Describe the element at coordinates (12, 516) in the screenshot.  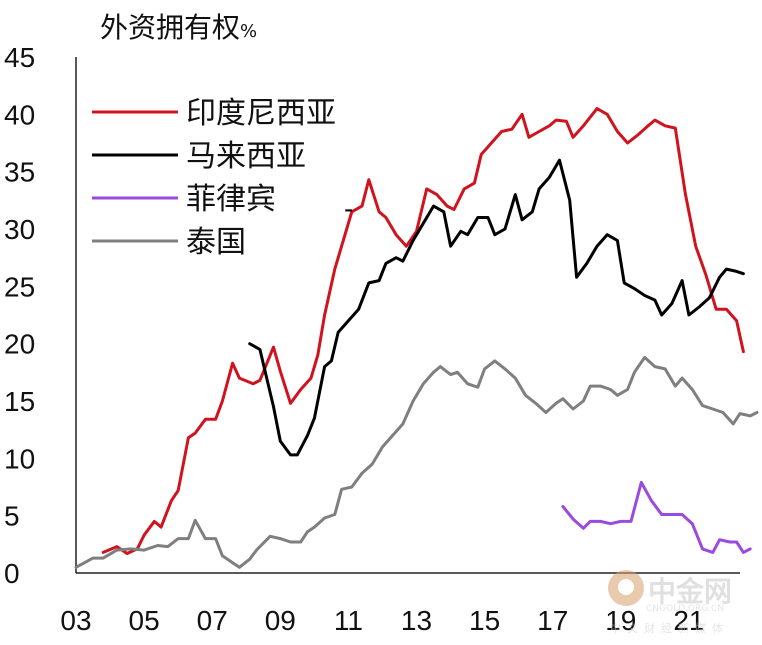
I see `y-tick-label: 5` at that location.